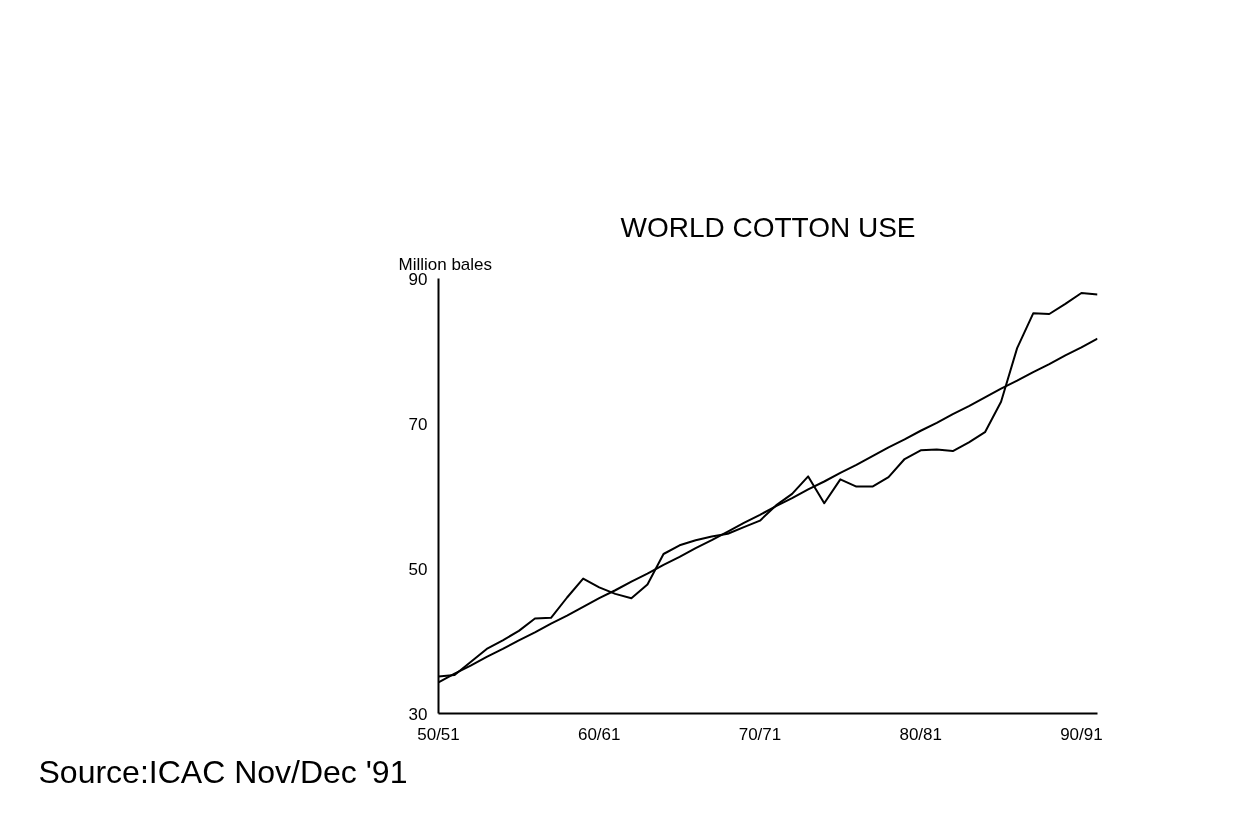 The width and height of the screenshot is (1251, 832). What do you see at coordinates (438, 734) in the screenshot?
I see `x-tick-label: 50/51` at bounding box center [438, 734].